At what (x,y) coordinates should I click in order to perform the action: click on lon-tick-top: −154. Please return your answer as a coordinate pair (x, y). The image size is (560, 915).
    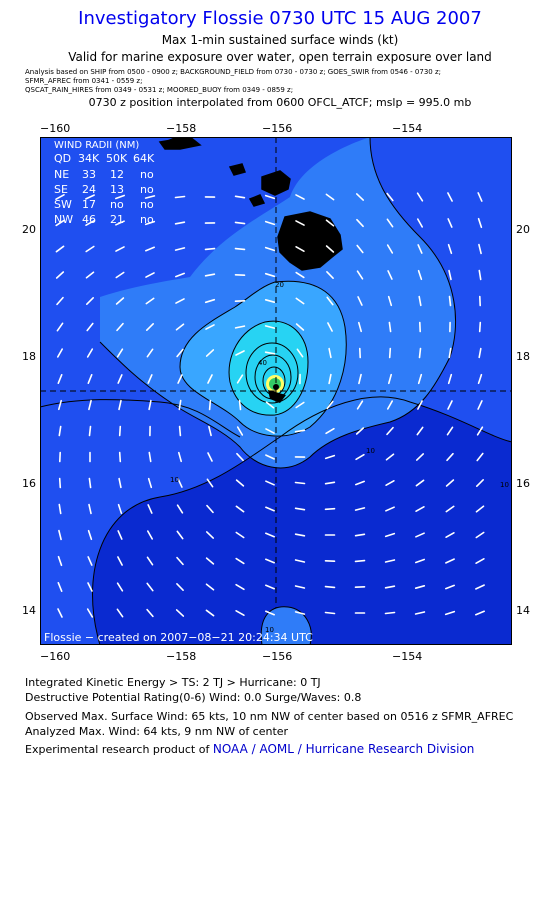
    Looking at the image, I should click on (407, 128).